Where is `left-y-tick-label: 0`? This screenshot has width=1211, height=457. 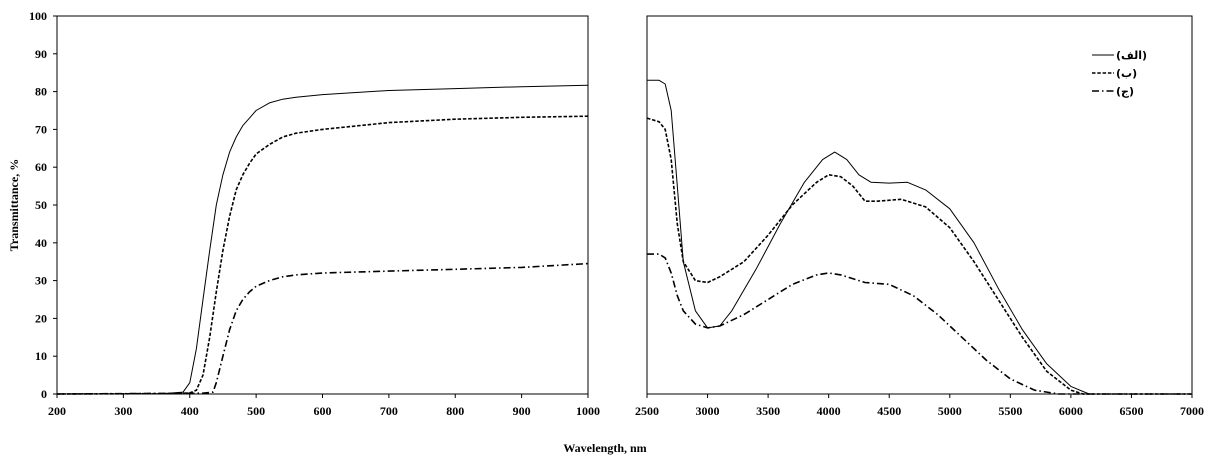 left-y-tick-label: 0 is located at coordinates (44, 394).